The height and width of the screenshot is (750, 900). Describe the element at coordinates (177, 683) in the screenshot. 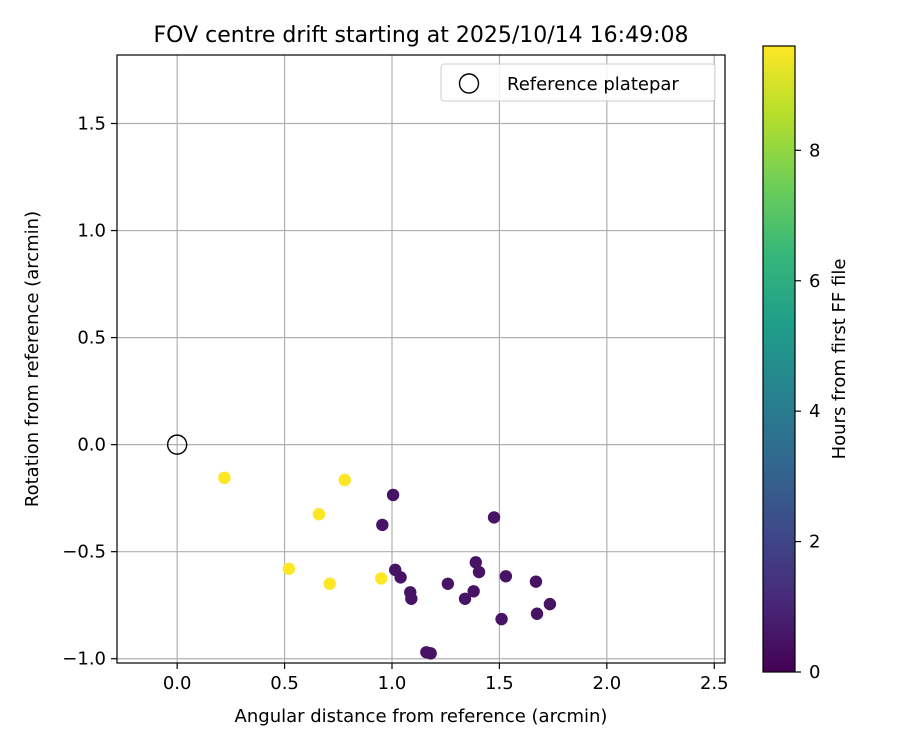

I see `x-tick-label: 0.0` at that location.